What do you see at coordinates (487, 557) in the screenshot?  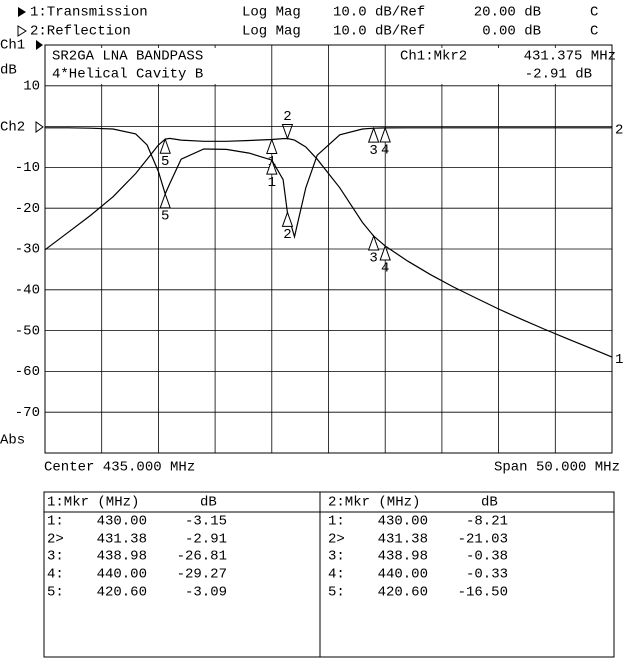 I see `marker-db: -0.38` at bounding box center [487, 557].